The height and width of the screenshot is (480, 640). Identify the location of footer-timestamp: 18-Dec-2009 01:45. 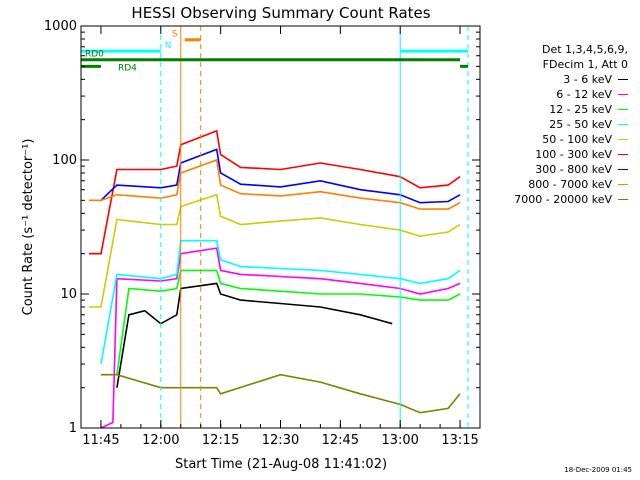
(598, 470).